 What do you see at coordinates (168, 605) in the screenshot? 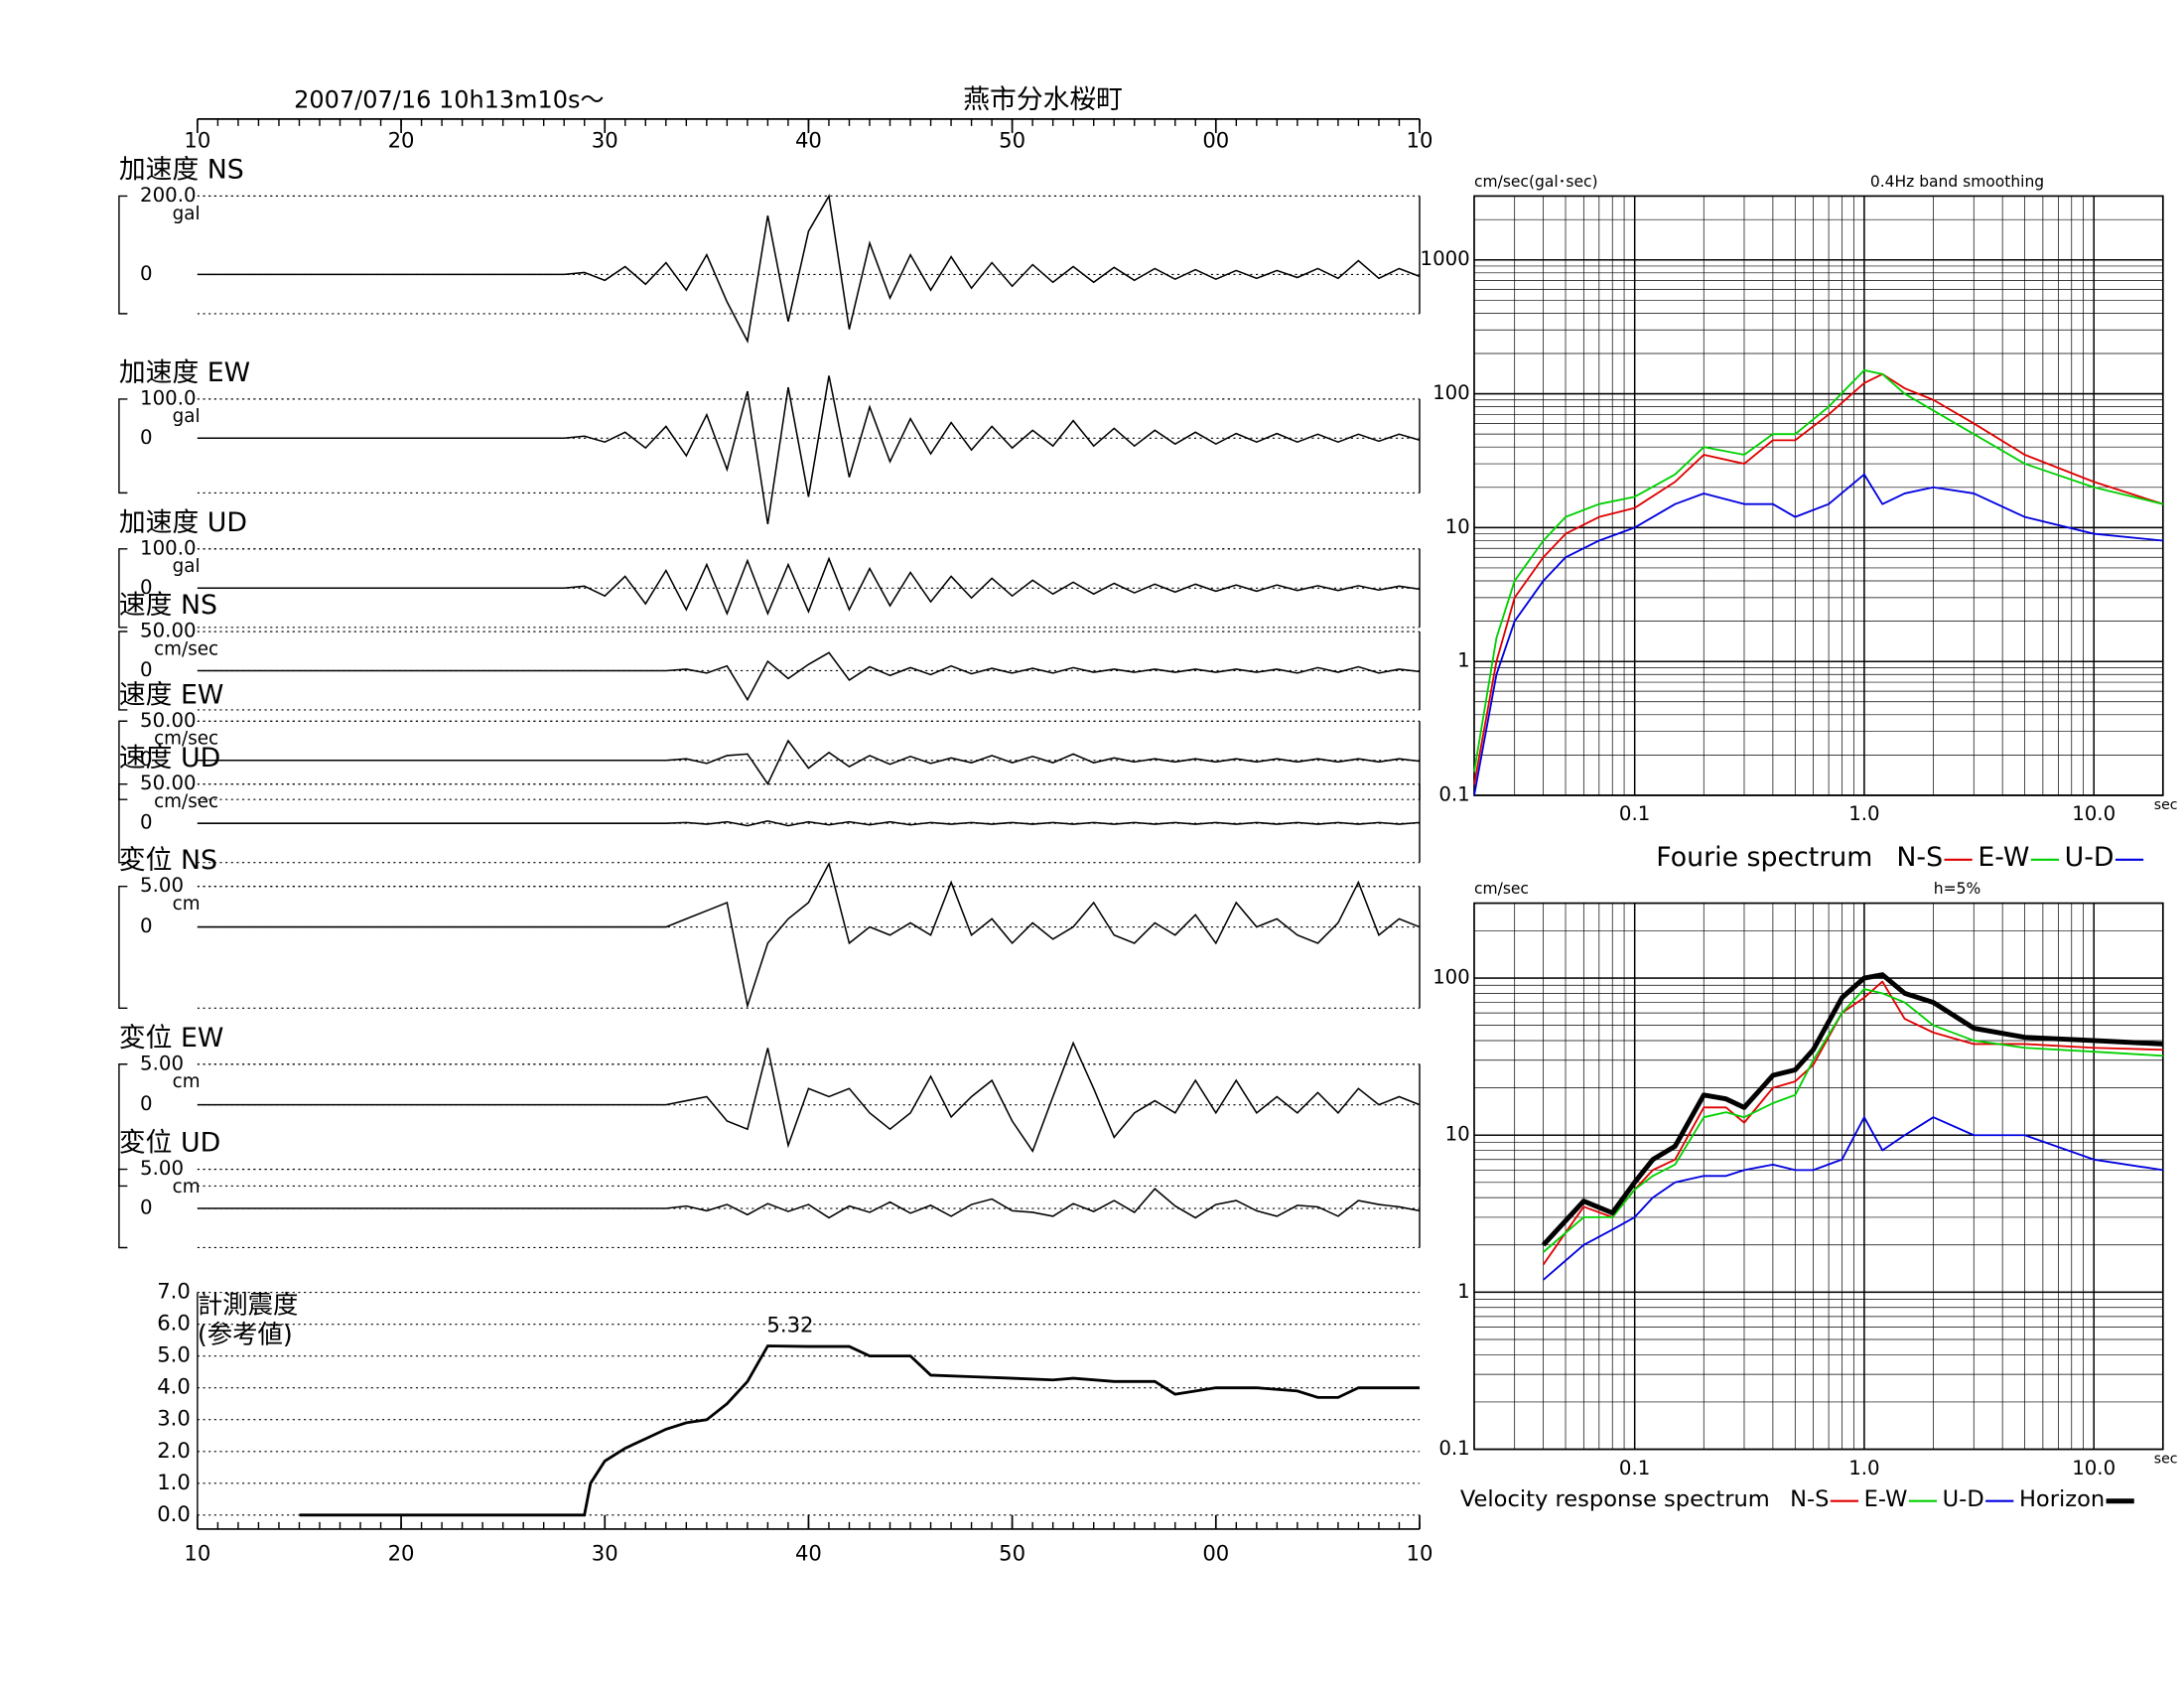
I see `trace-name: 速度 NS` at bounding box center [168, 605].